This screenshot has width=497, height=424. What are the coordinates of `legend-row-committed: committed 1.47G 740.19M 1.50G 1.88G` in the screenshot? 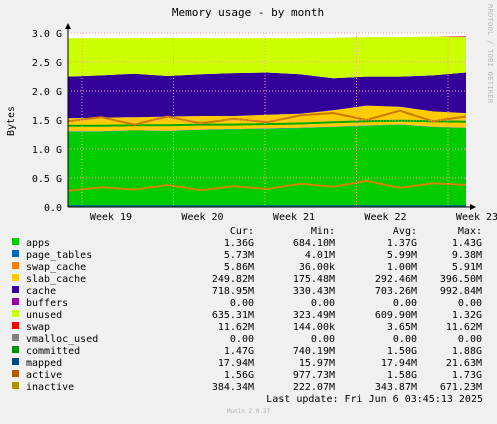 It's located at (252, 352).